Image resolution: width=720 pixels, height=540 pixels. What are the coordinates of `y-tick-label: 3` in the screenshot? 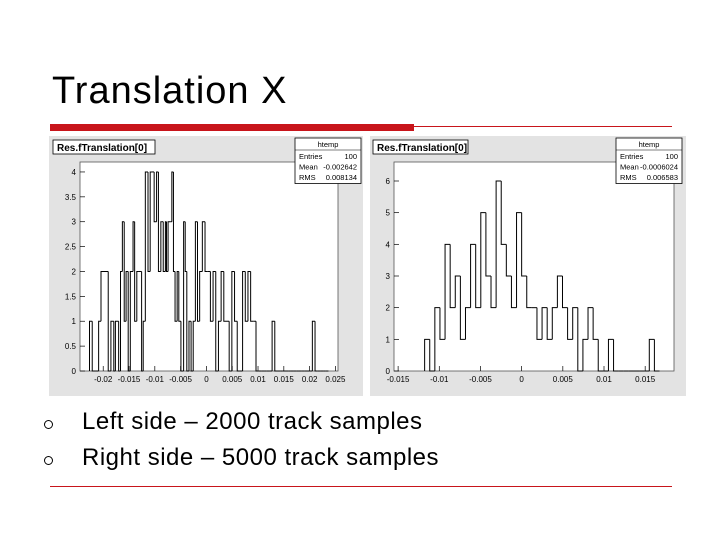 It's located at (388, 276).